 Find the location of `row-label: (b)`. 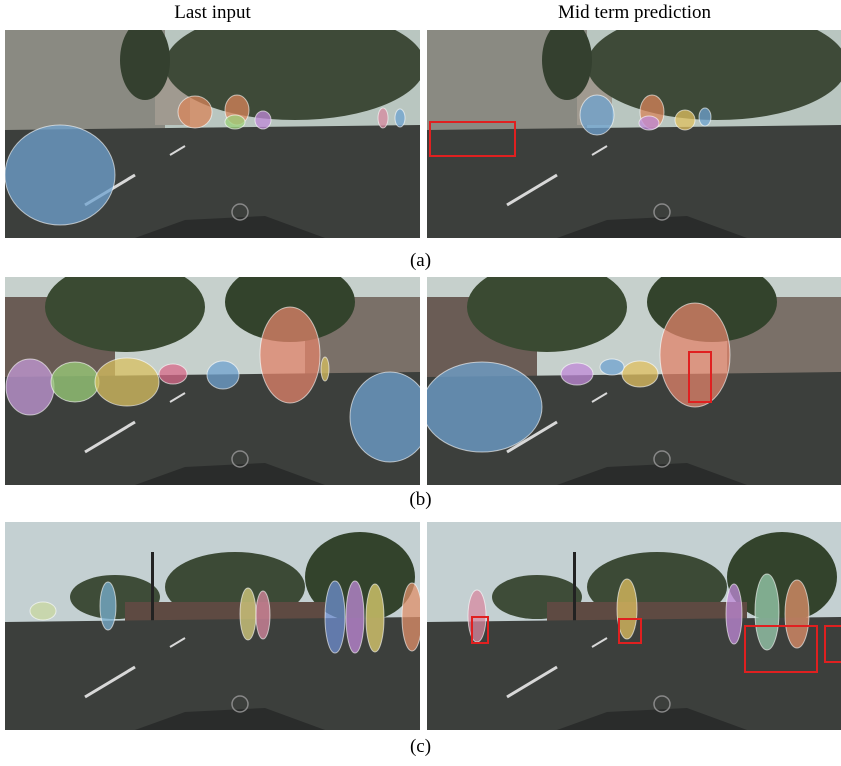

row-label: (b) is located at coordinates (420, 499).